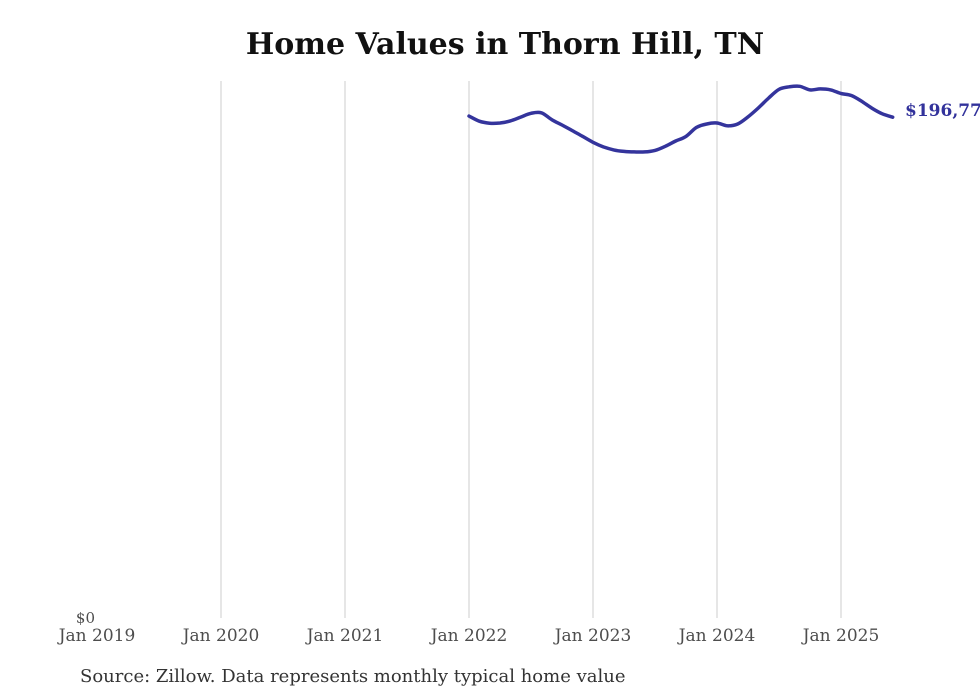  I want to click on x-tick-label: Jan 2021, so click(345, 636).